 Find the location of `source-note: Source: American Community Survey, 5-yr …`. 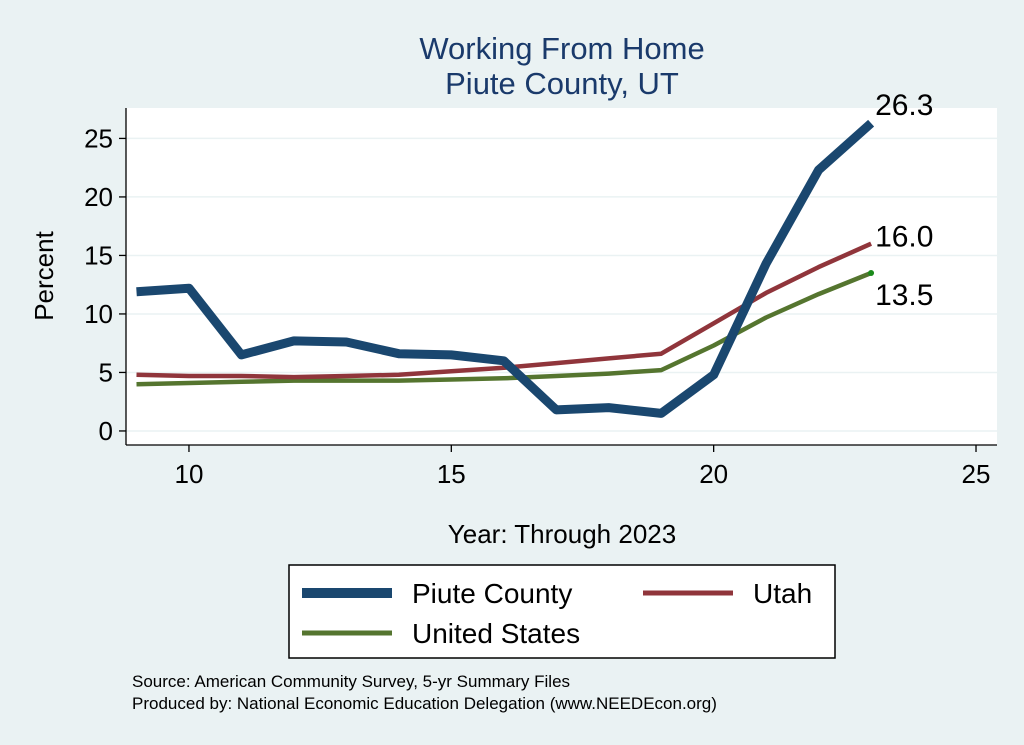

source-note: Source: American Community Survey, 5-yr … is located at coordinates (351, 681).